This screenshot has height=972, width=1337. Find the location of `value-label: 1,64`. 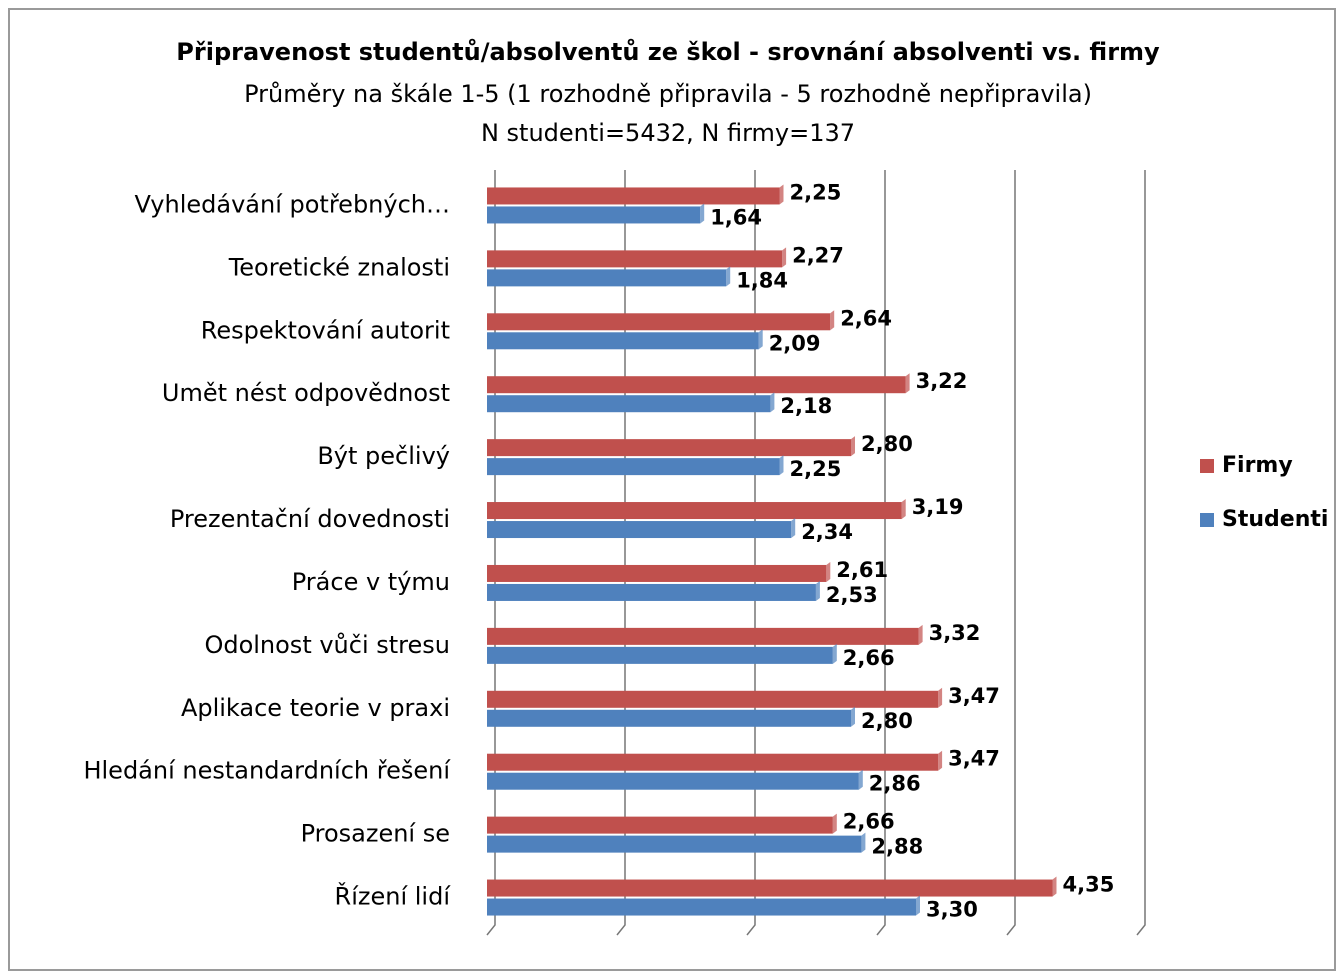

value-label: 1,64 is located at coordinates (736, 217).